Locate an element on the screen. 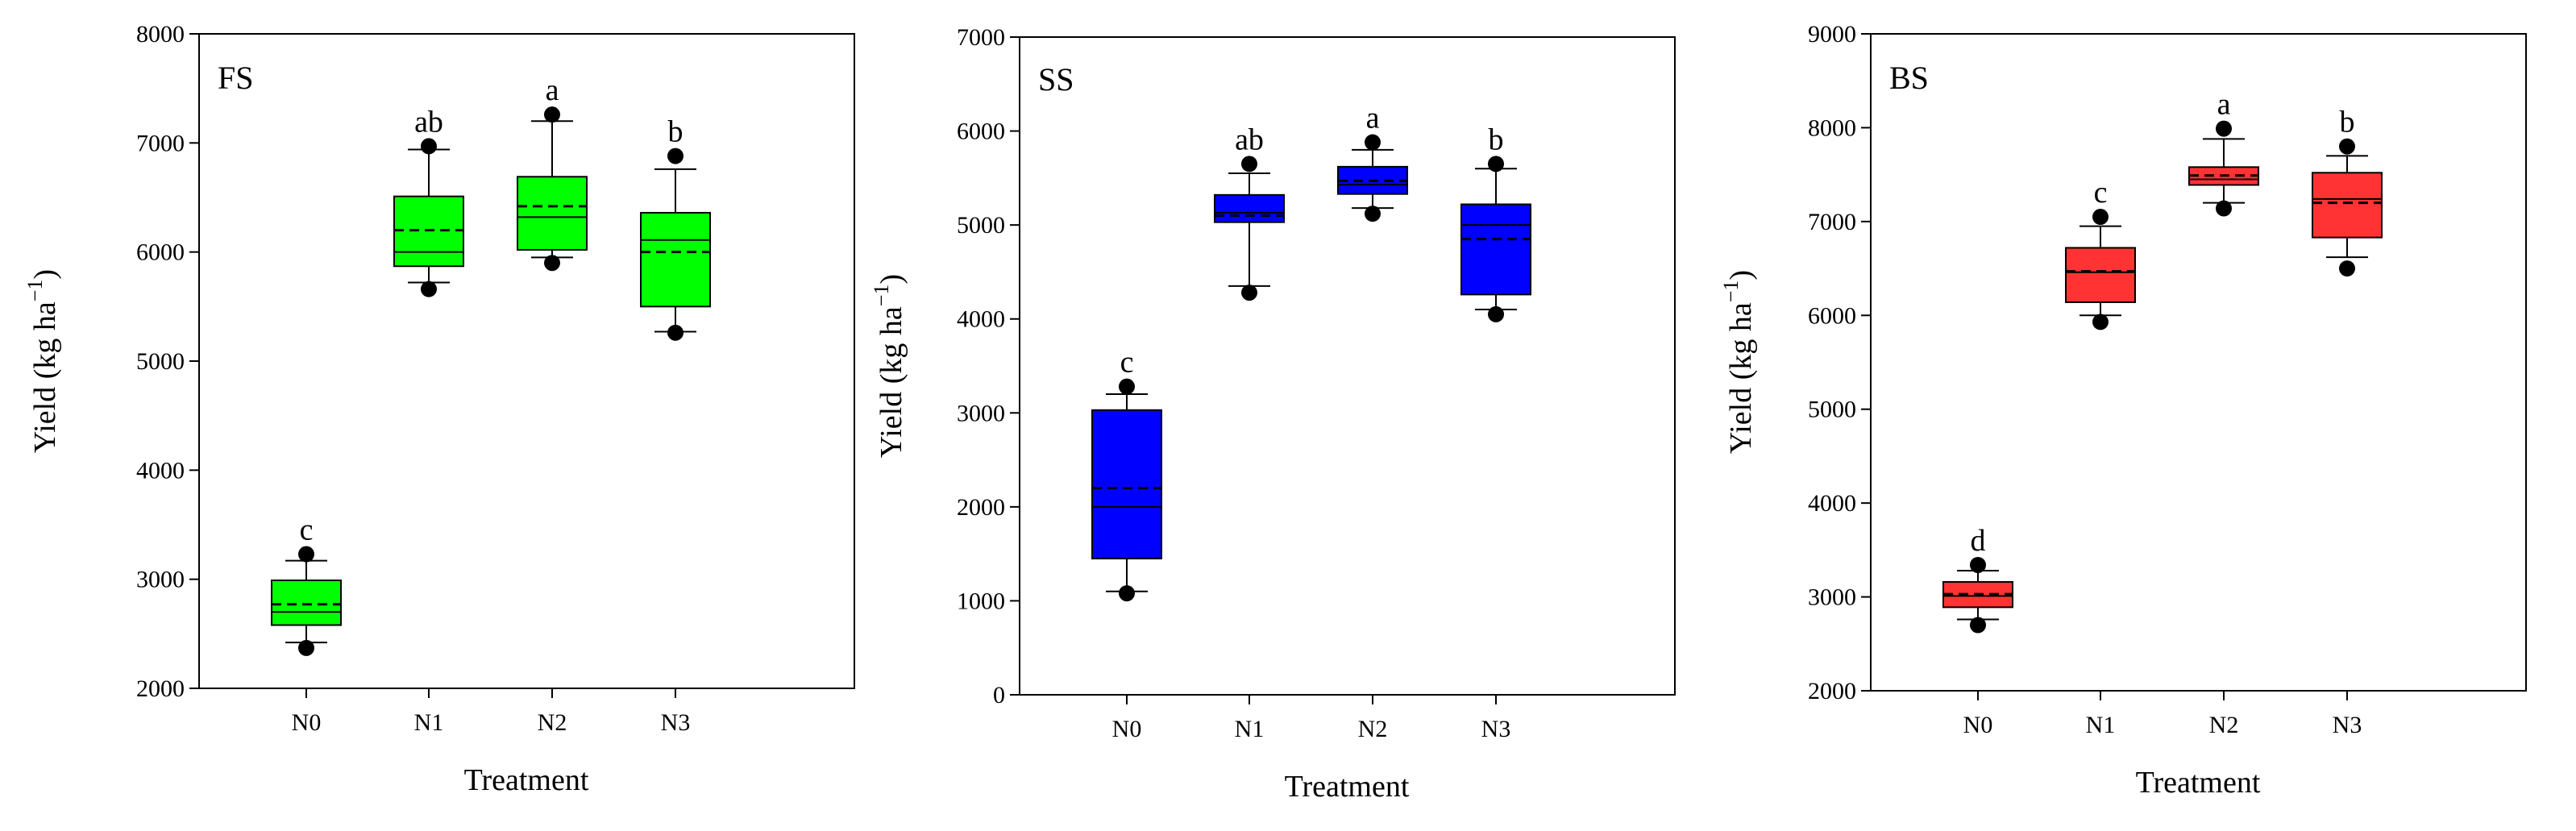 The image size is (2576, 831). y-axis: 0 1000 2000 3000 4000 5000 6000 7000 is located at coordinates (988, 366).